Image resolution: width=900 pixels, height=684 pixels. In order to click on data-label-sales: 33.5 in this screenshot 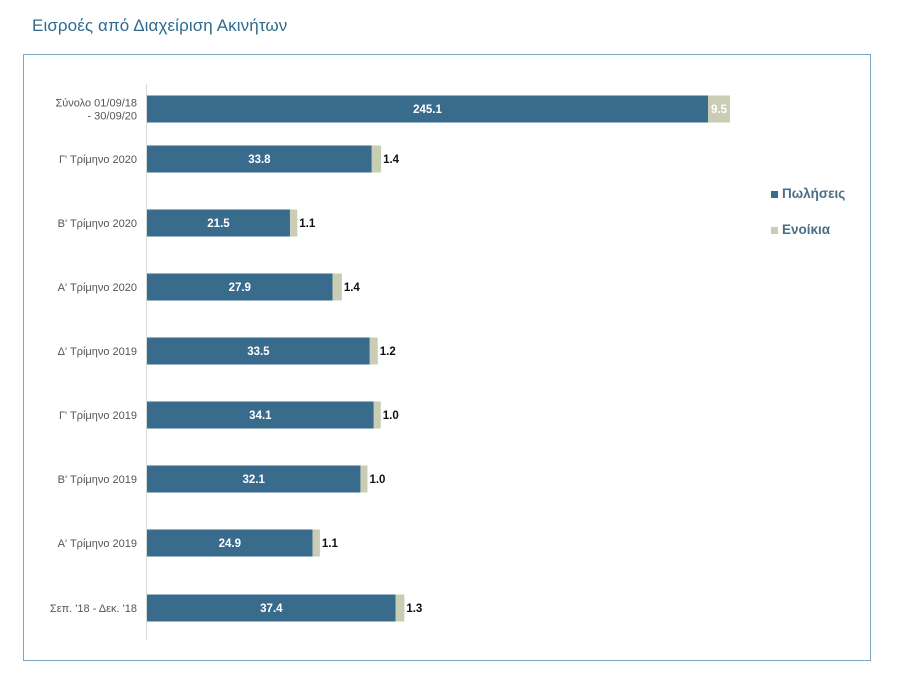, I will do `click(258, 352)`.